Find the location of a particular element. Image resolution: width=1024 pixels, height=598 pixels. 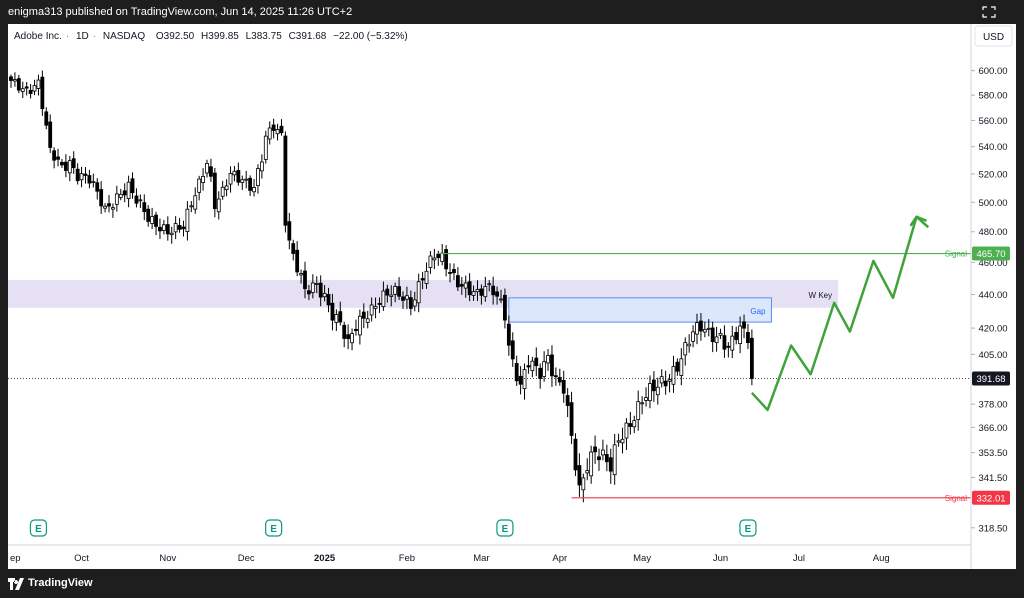

x-tick-label: Aug is located at coordinates (881, 558).